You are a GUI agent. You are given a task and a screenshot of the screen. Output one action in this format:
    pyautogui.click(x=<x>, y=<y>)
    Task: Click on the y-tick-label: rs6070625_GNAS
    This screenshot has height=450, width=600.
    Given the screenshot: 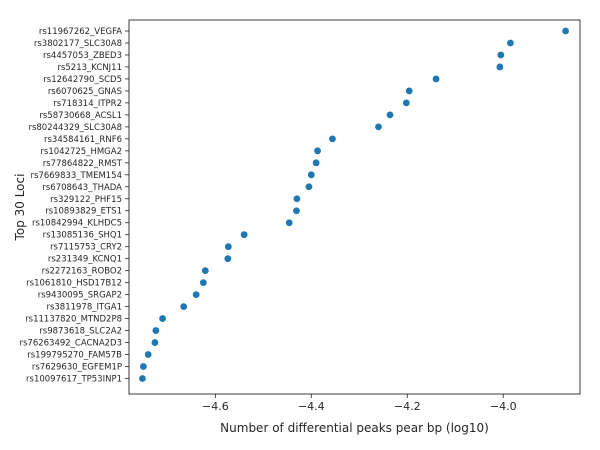 What is the action you would take?
    pyautogui.click(x=85, y=92)
    